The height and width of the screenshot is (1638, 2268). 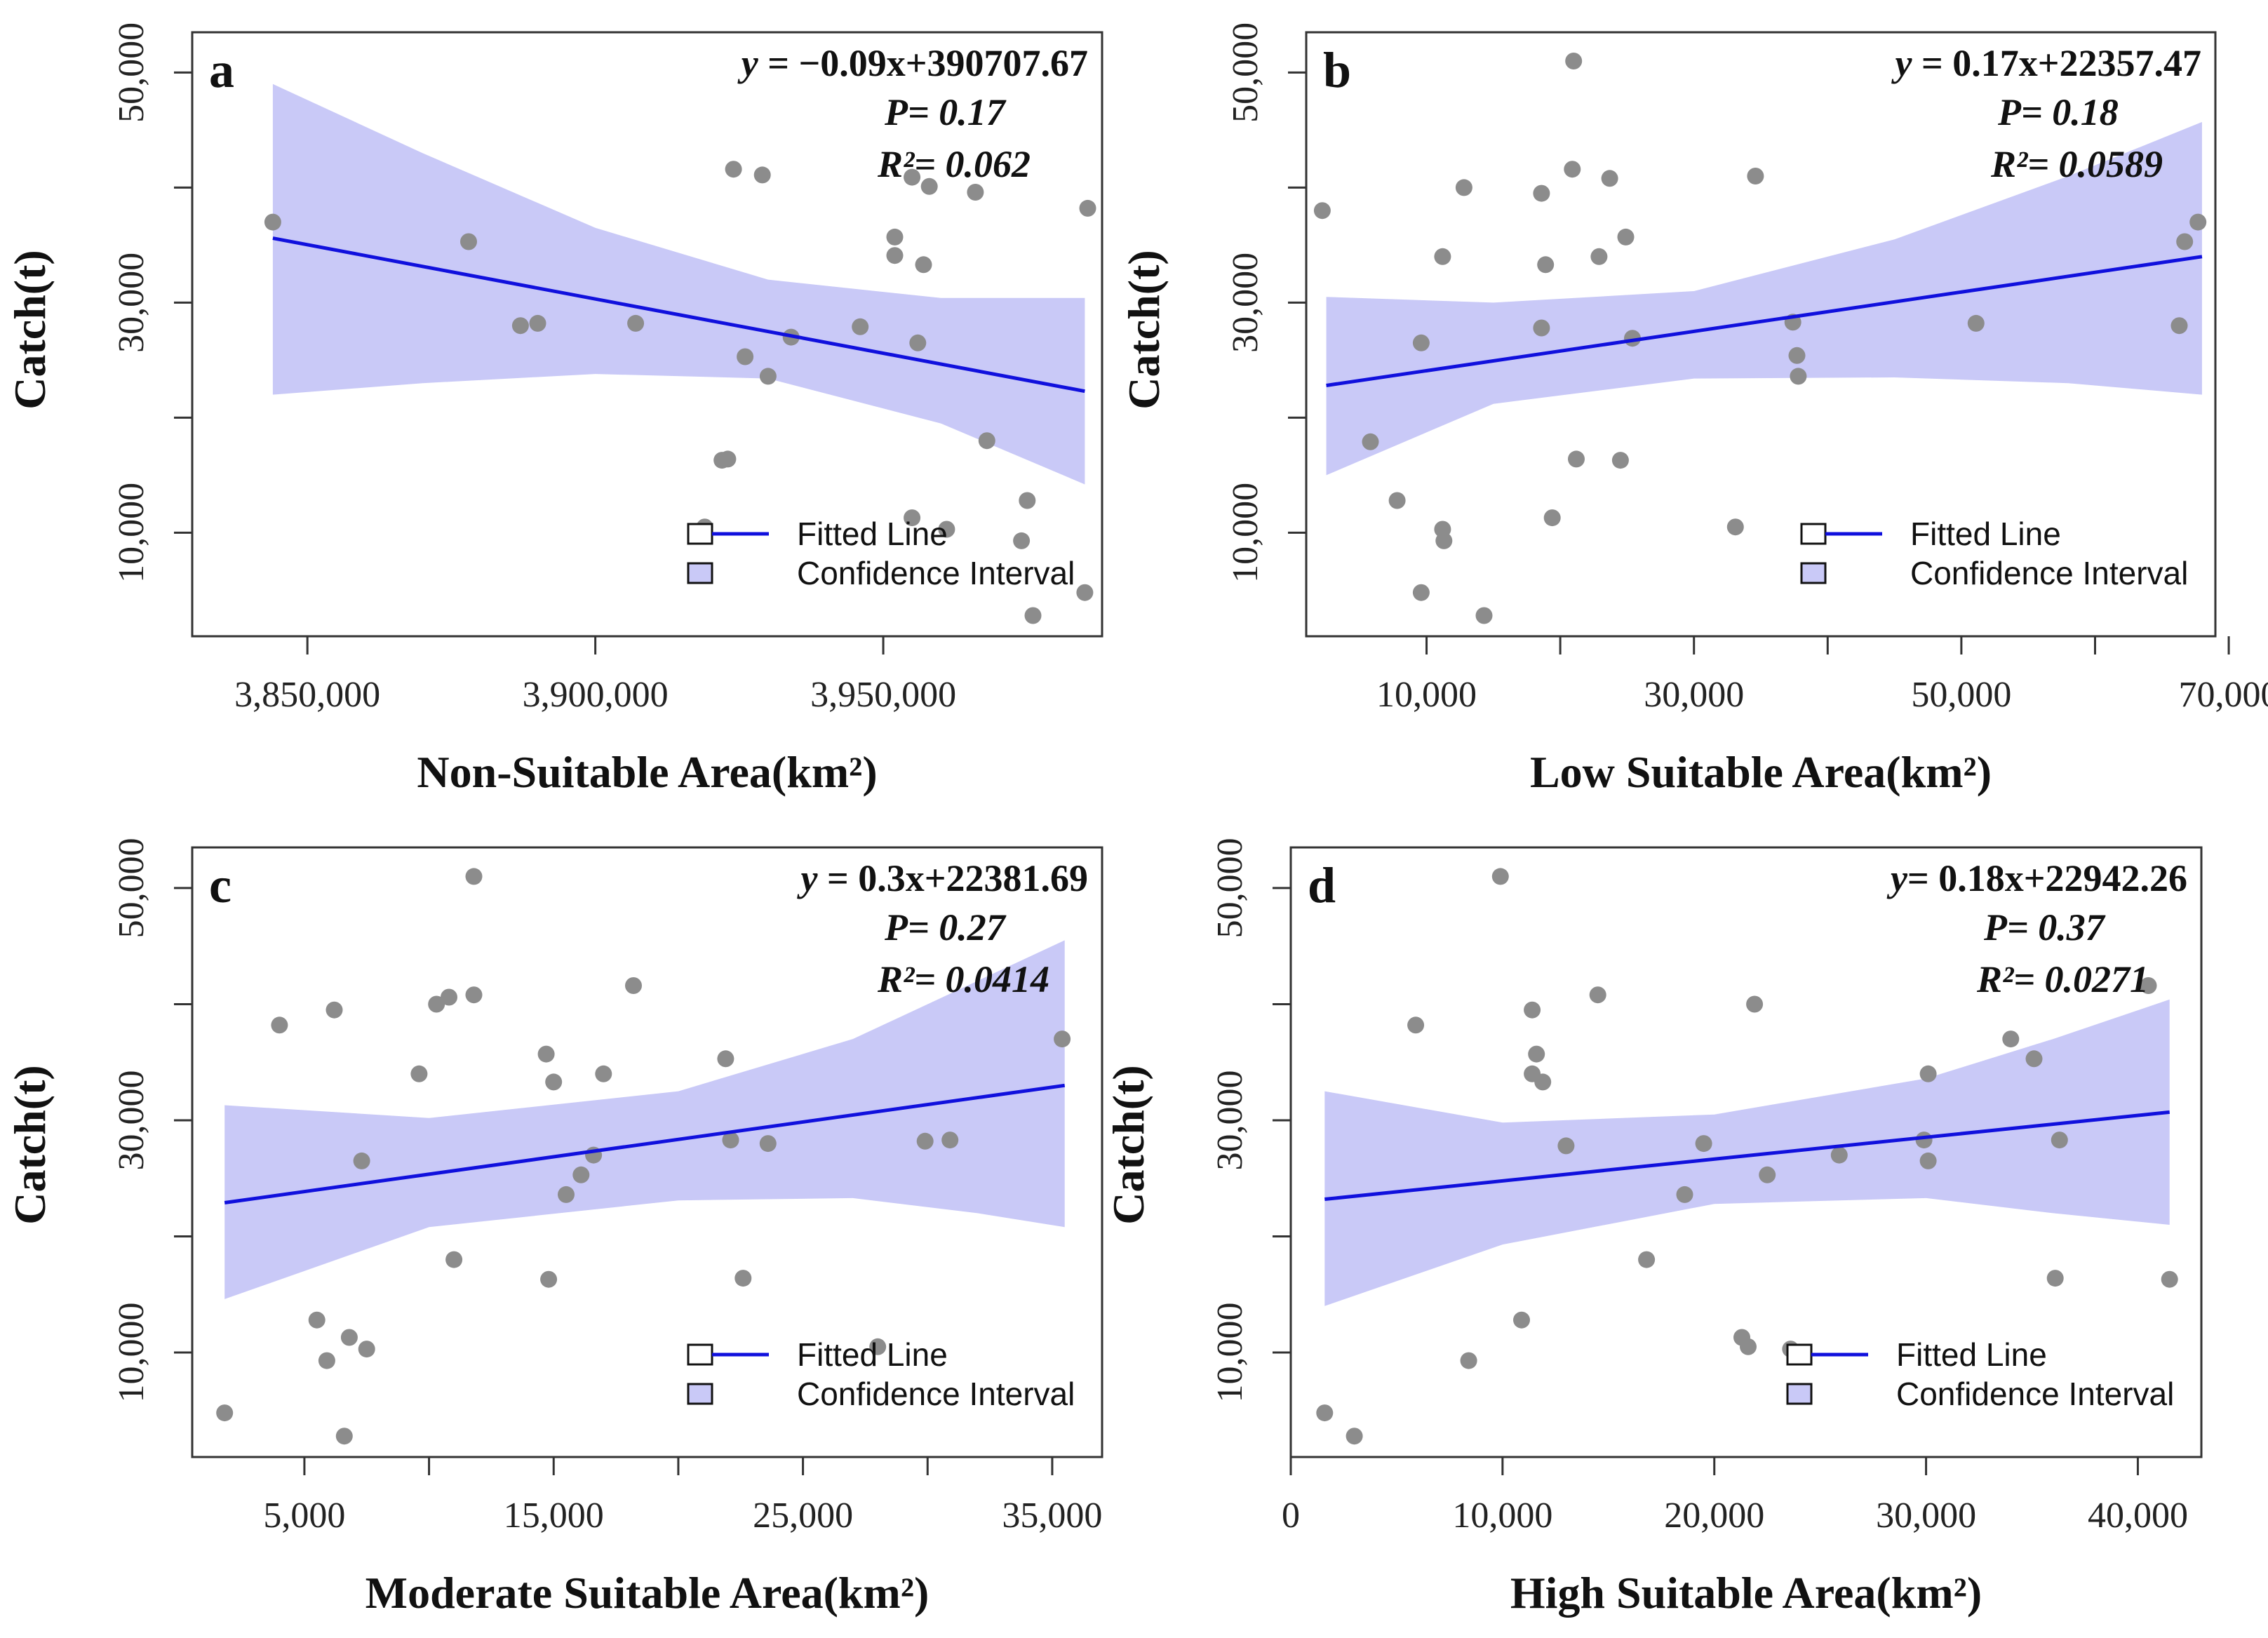 I want to click on regression-equation: y = 0.17x+22357.47, so click(x=2046, y=63).